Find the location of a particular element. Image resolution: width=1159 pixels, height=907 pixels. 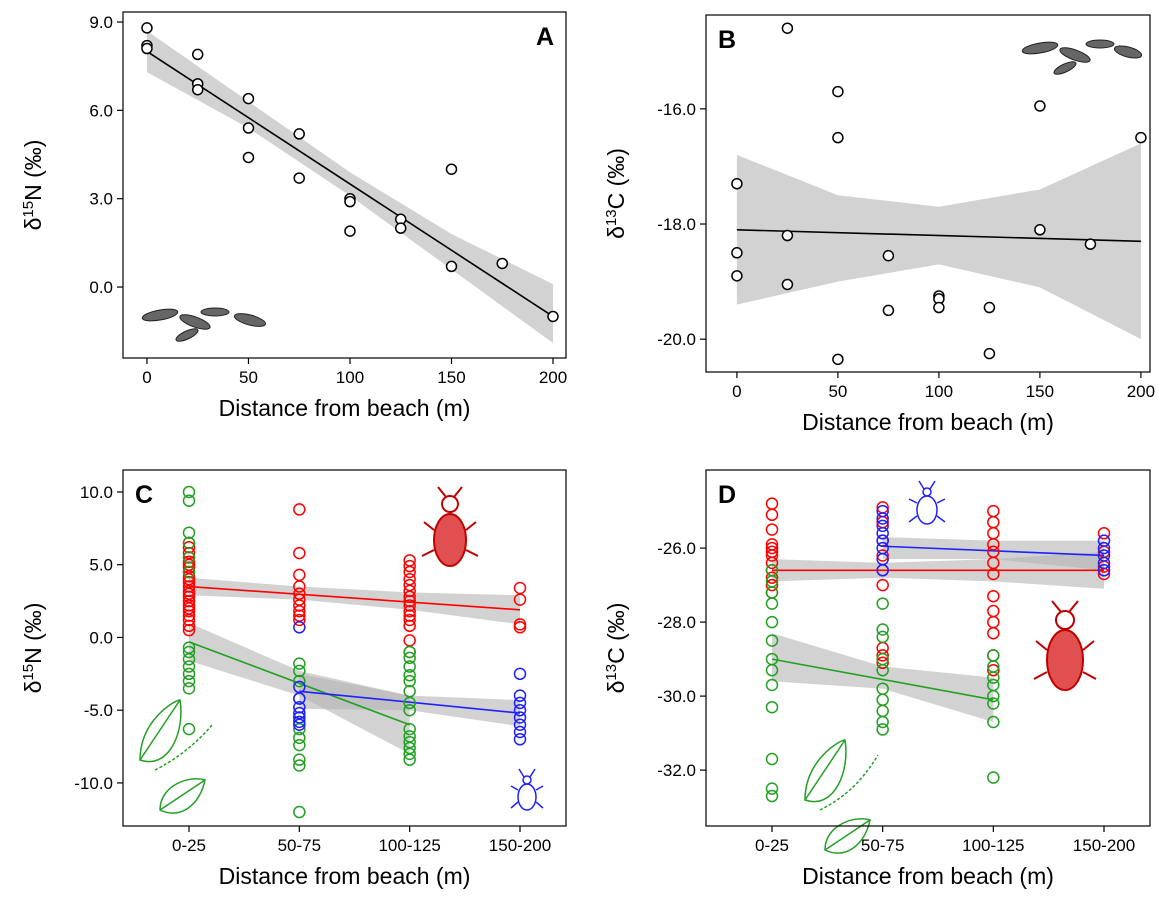

x-tick-label: 200 is located at coordinates (1141, 391).